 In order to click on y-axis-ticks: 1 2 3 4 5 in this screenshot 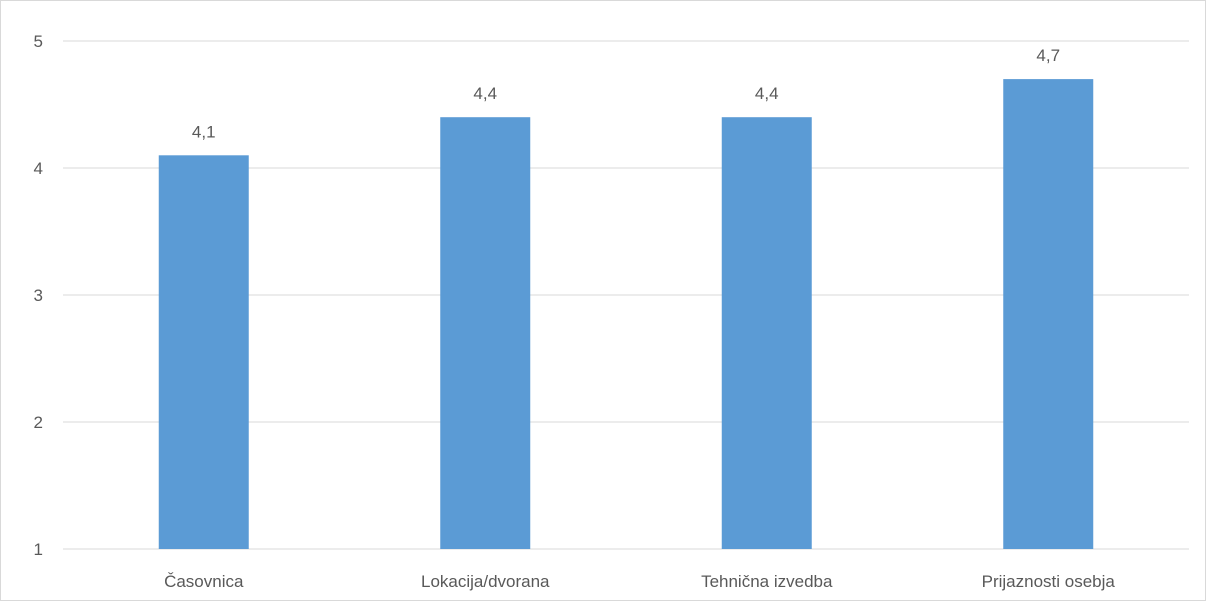, I will do `click(38, 295)`.